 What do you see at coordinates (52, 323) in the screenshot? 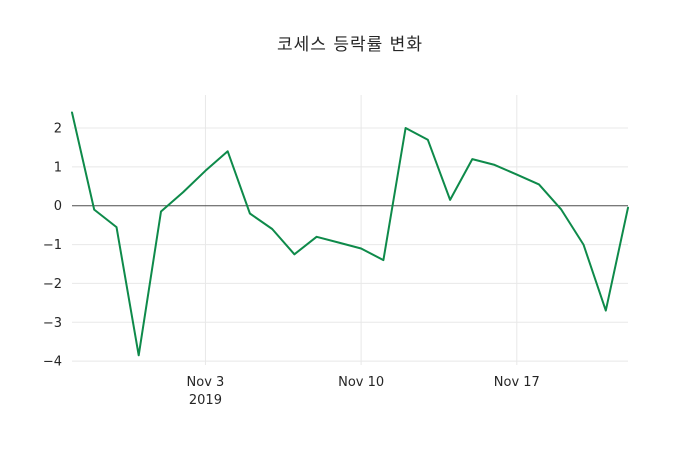
I see `y-tick-label: −3` at bounding box center [52, 323].